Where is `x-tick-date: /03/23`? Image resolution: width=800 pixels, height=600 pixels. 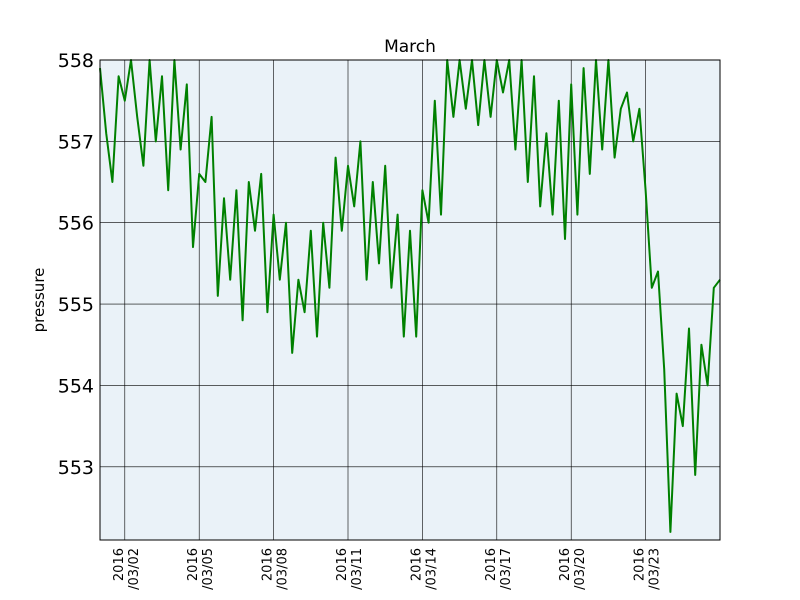
x-tick-date: /03/23 is located at coordinates (655, 569).